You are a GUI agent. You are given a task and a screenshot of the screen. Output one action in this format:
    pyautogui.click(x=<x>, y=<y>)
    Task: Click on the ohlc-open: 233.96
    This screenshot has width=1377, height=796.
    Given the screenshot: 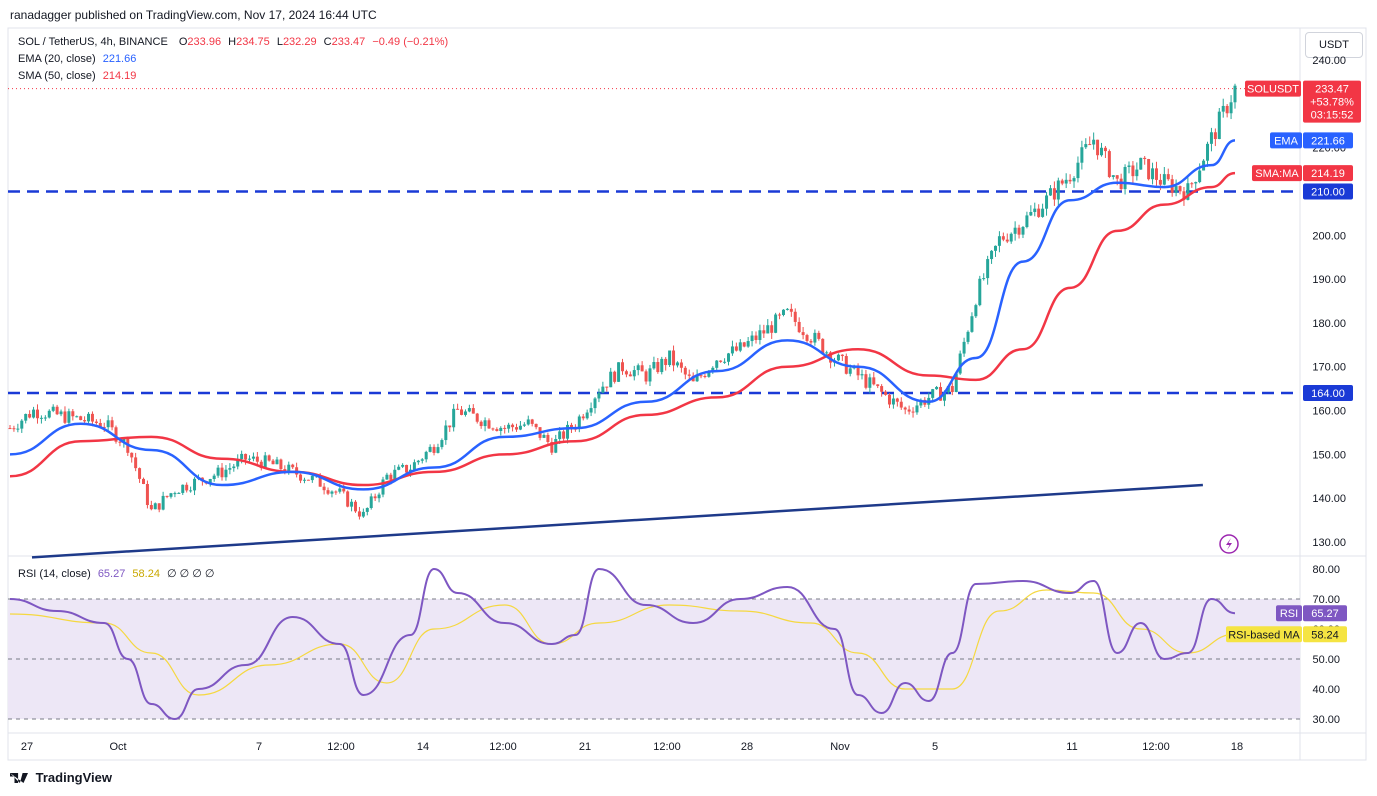 What is the action you would take?
    pyautogui.click(x=204, y=42)
    